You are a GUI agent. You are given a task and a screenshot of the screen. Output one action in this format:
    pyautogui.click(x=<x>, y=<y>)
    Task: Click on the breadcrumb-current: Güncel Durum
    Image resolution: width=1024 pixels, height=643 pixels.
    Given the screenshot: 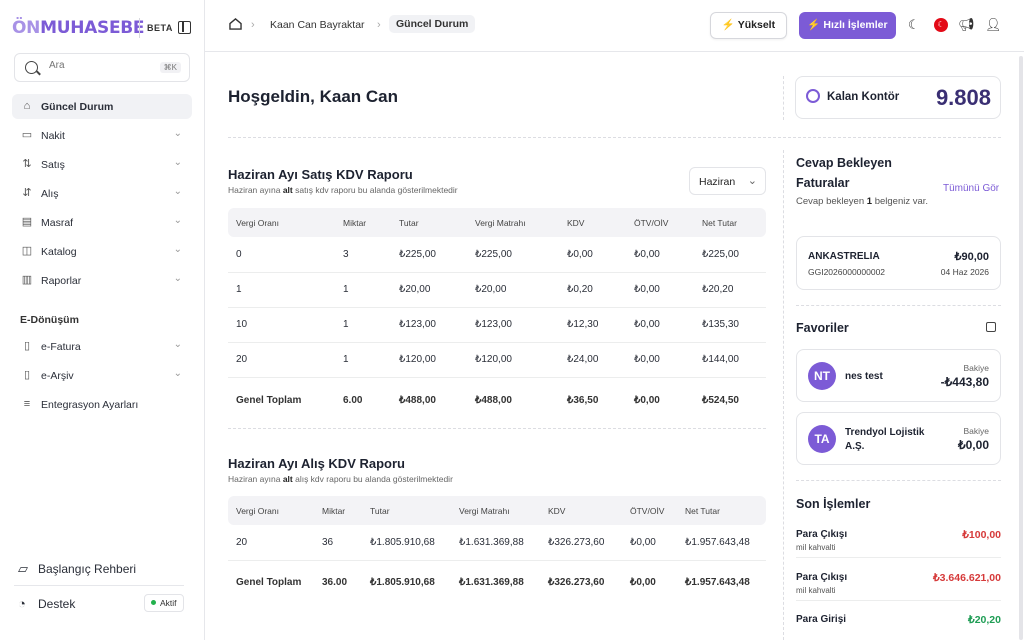 What is the action you would take?
    pyautogui.click(x=432, y=24)
    